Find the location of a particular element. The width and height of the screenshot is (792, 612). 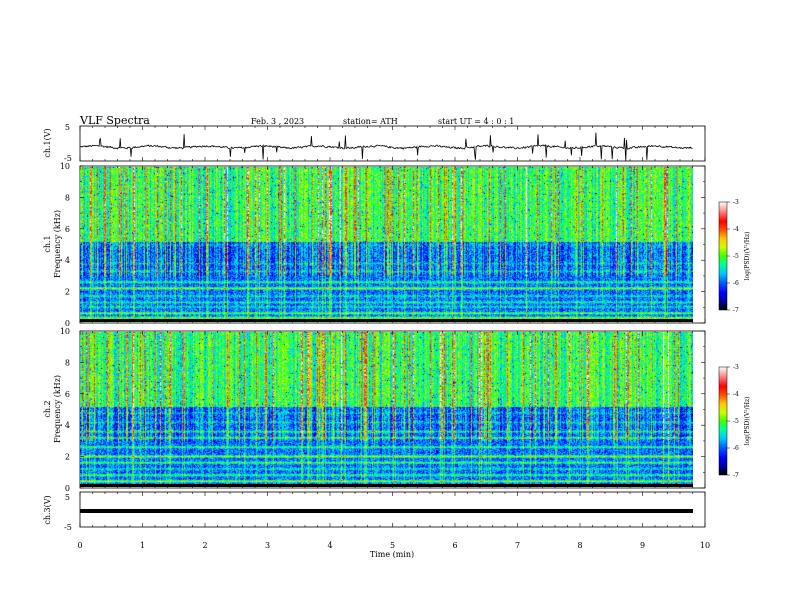

ch2-colorbar-label: log(PSD)(V²/Hz) is located at coordinates (747, 421).